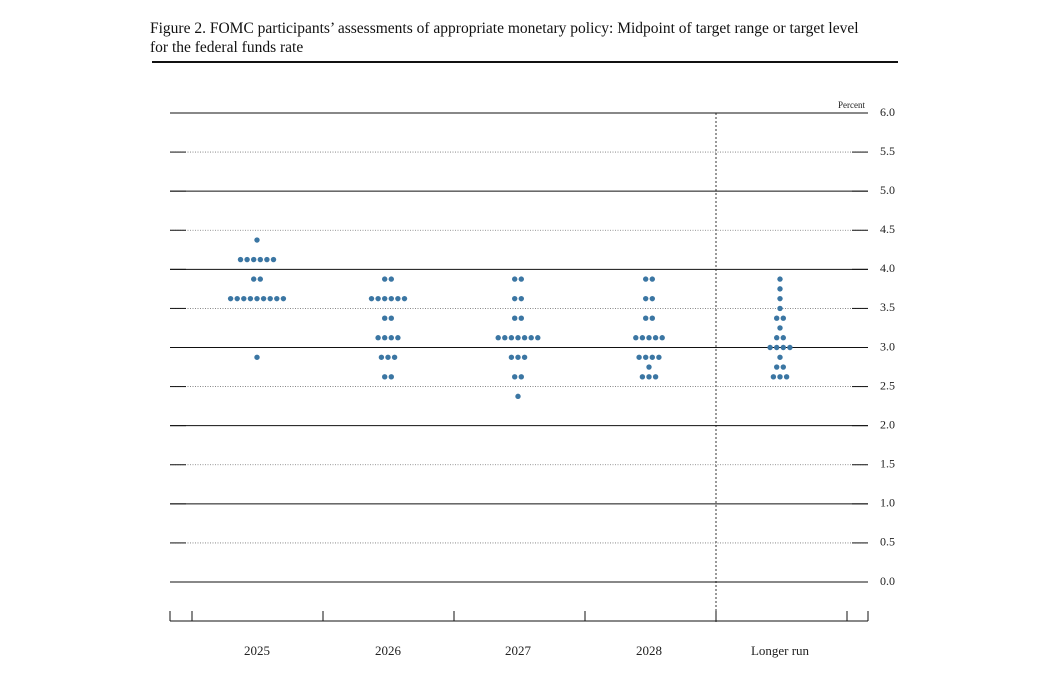 This screenshot has width=1041, height=676. Describe the element at coordinates (887, 503) in the screenshot. I see `y-tick-label: 1.0` at that location.